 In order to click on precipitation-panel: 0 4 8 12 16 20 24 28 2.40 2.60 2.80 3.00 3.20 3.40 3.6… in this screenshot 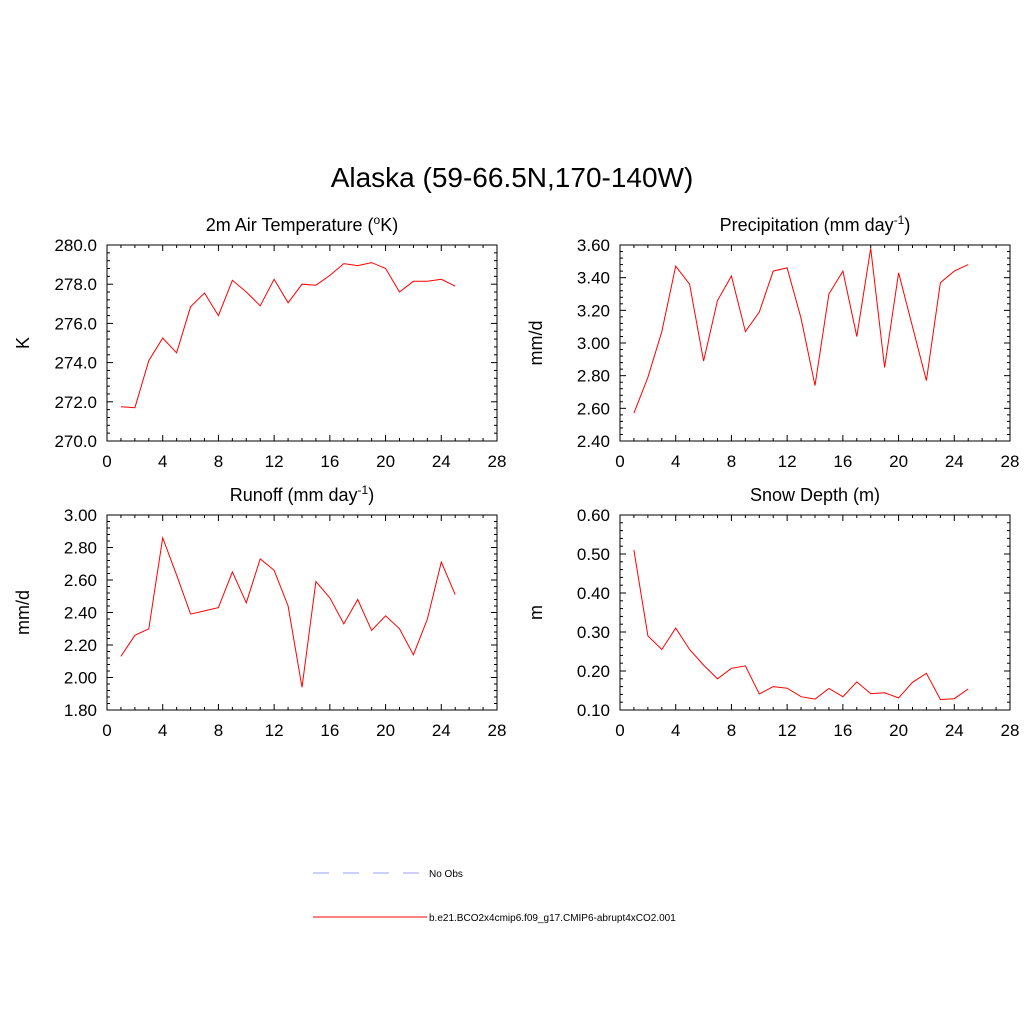, I will do `click(772, 342)`.